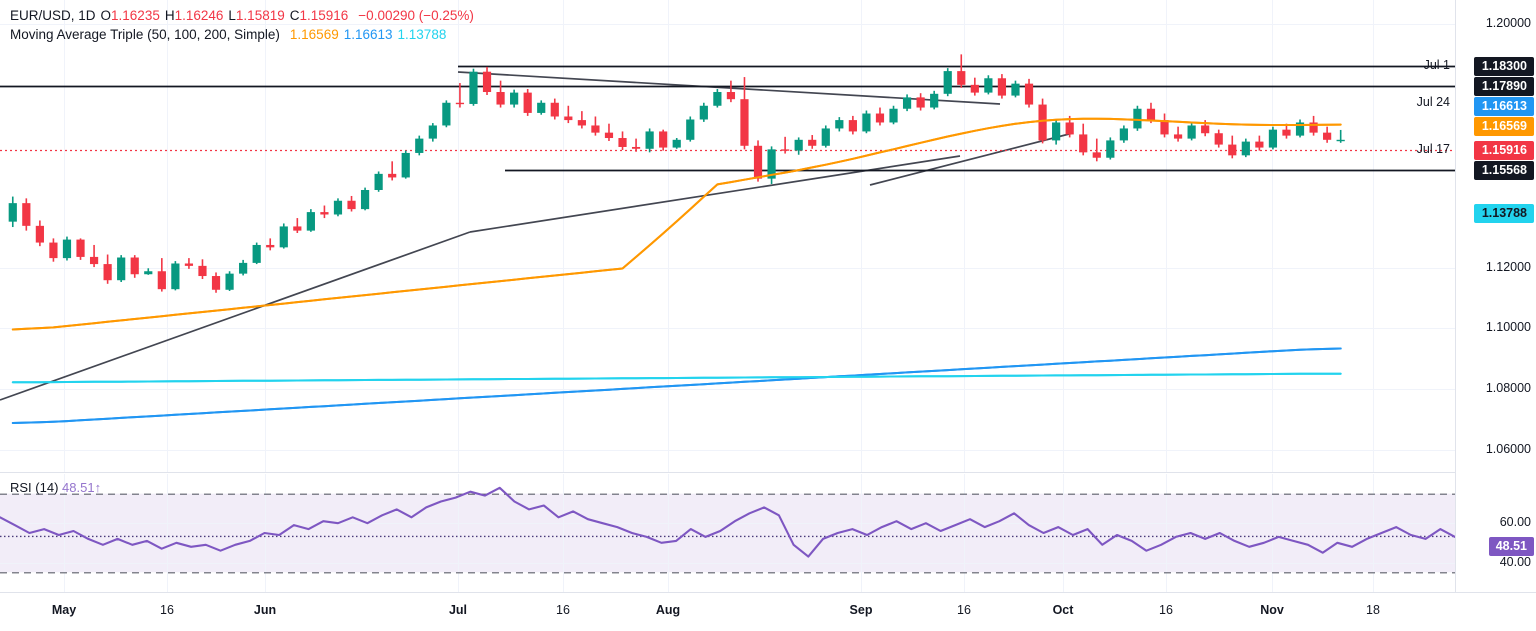 Image resolution: width=1536 pixels, height=631 pixels. I want to click on rsi-axis-tick: 60.00, so click(1515, 522).